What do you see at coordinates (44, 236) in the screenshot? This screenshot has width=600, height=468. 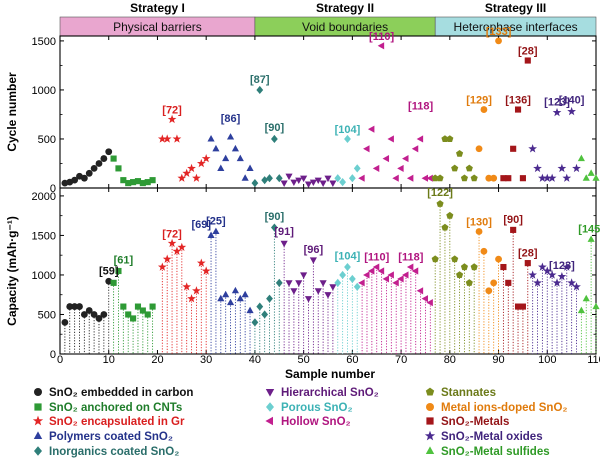 I see `capacity-y-tick-label: 1500` at bounding box center [44, 236].